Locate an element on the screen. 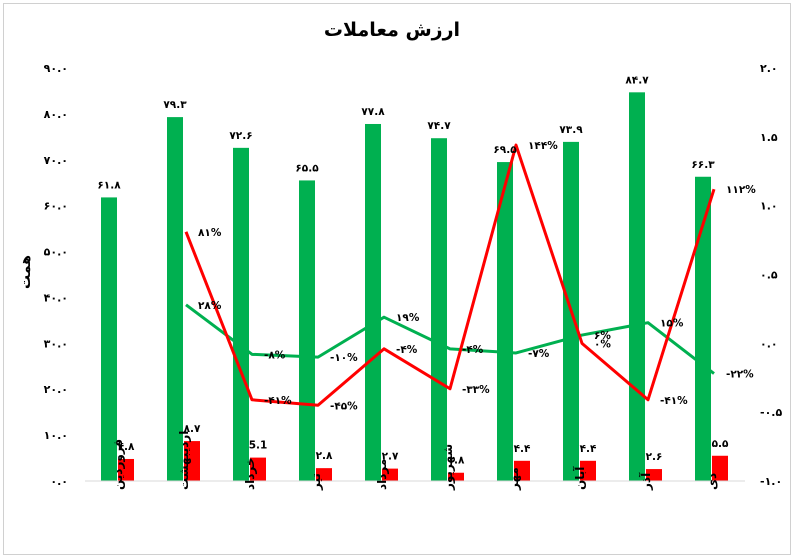 This screenshot has height=560, width=796. y-tick-label: ۷۰.۰ is located at coordinates (56, 160).